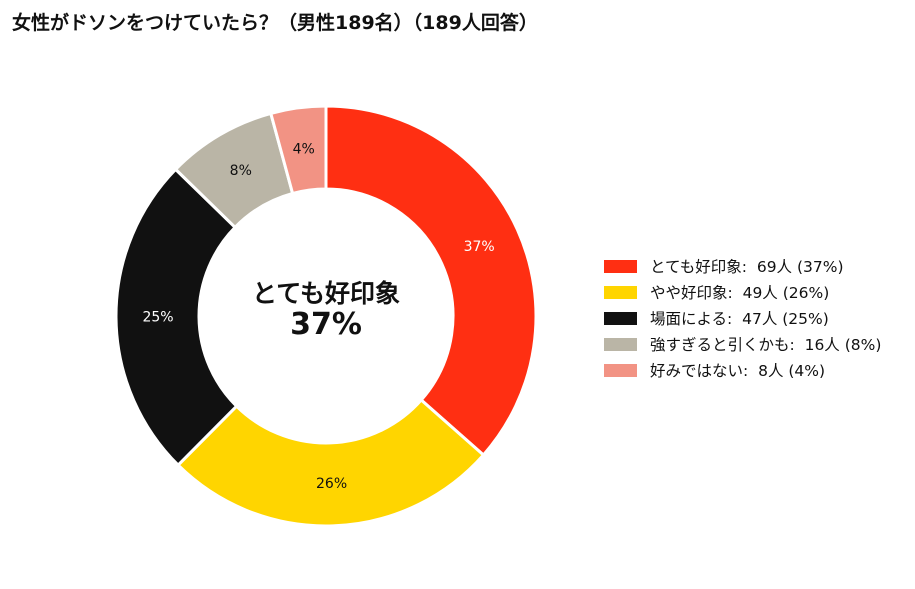 The width and height of the screenshot is (915, 589). What do you see at coordinates (738, 371) in the screenshot?
I see `legend-label: 好みではない: 8人 (4%)` at bounding box center [738, 371].